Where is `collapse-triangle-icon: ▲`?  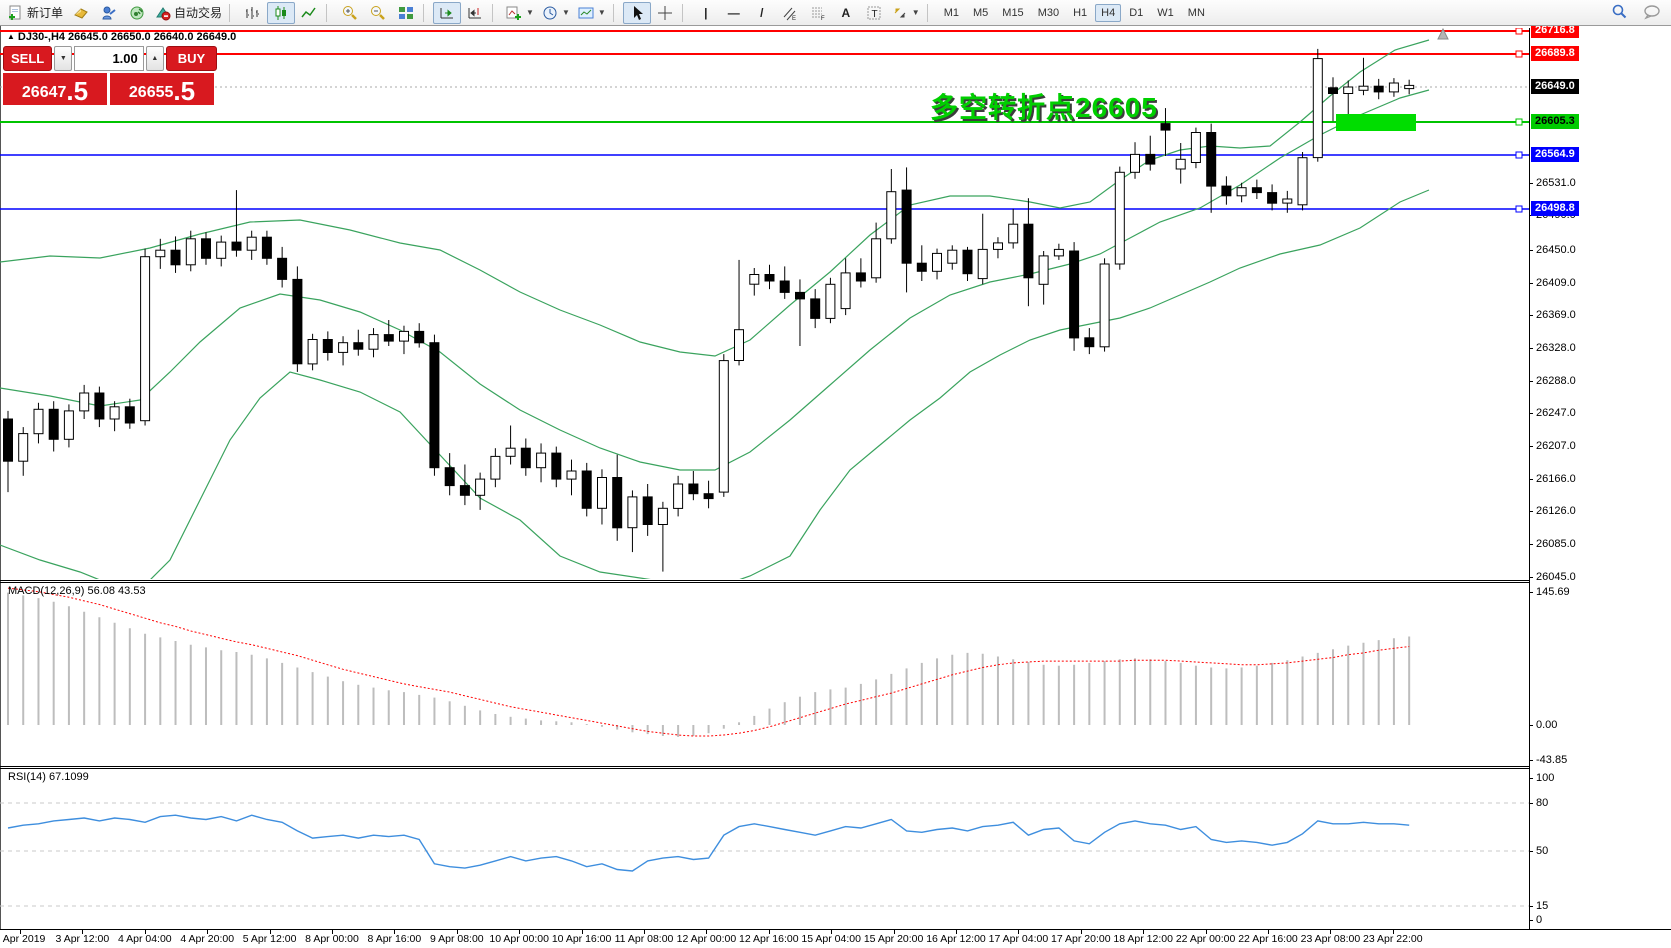
collapse-triangle-icon: ▲ is located at coordinates (11, 36).